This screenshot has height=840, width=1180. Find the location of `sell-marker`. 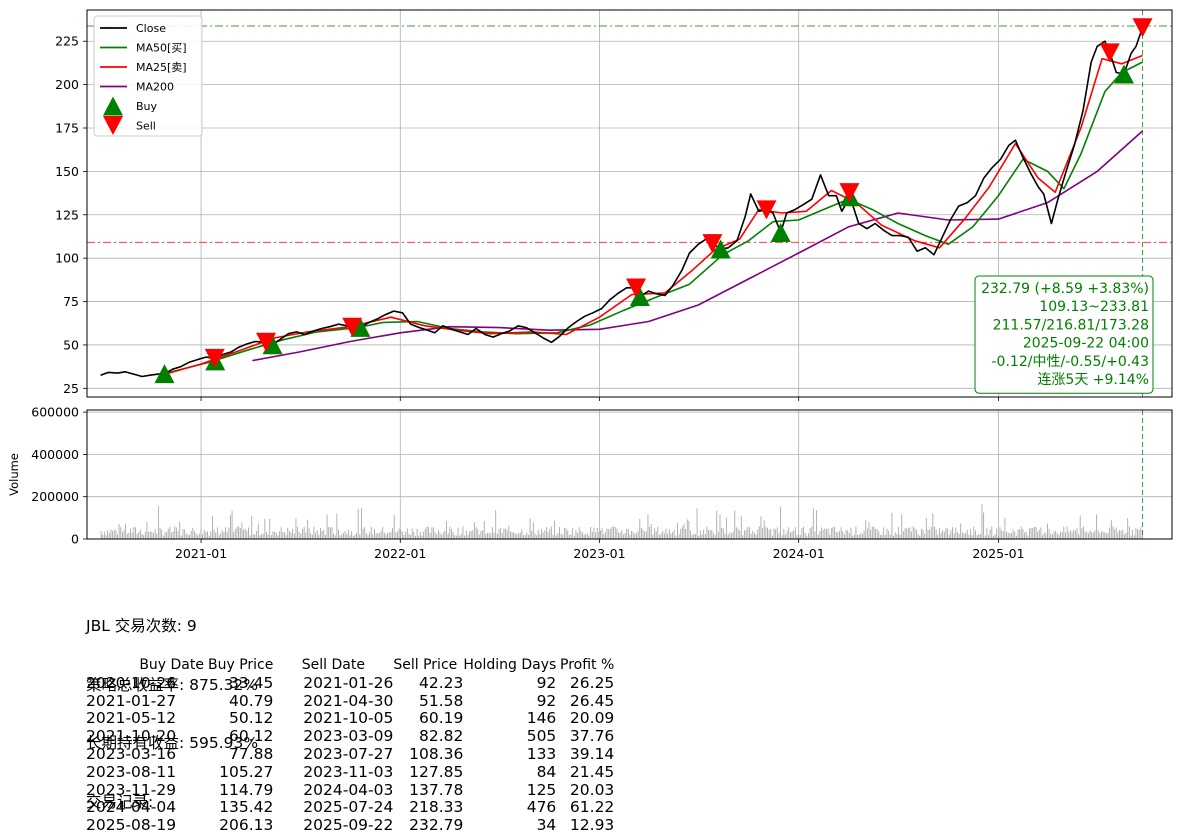

sell-marker is located at coordinates (766, 210).